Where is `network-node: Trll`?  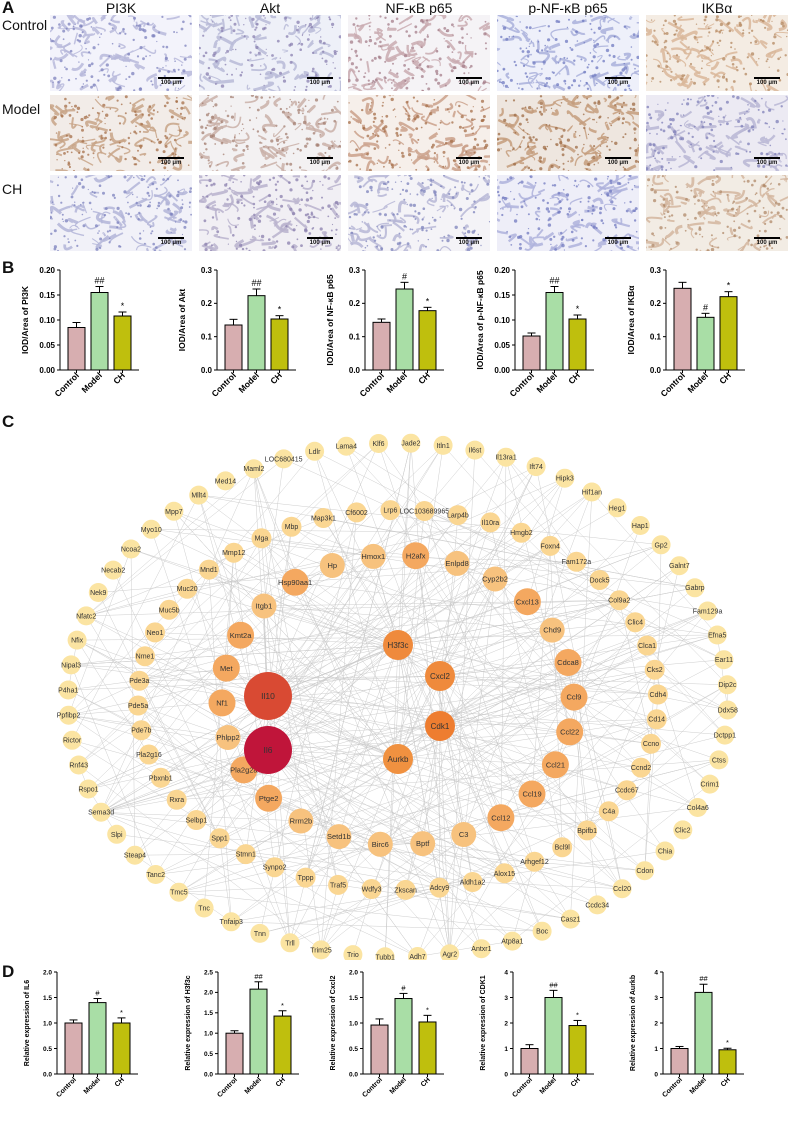
network-node: Trll is located at coordinates (290, 943).